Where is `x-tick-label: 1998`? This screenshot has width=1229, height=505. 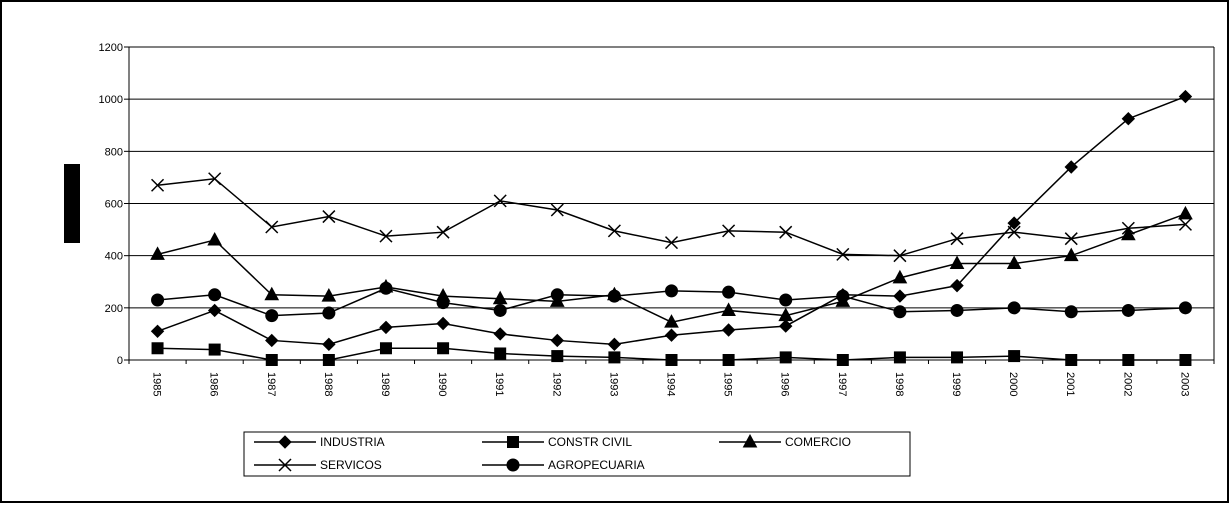 x-tick-label: 1998 is located at coordinates (899, 384).